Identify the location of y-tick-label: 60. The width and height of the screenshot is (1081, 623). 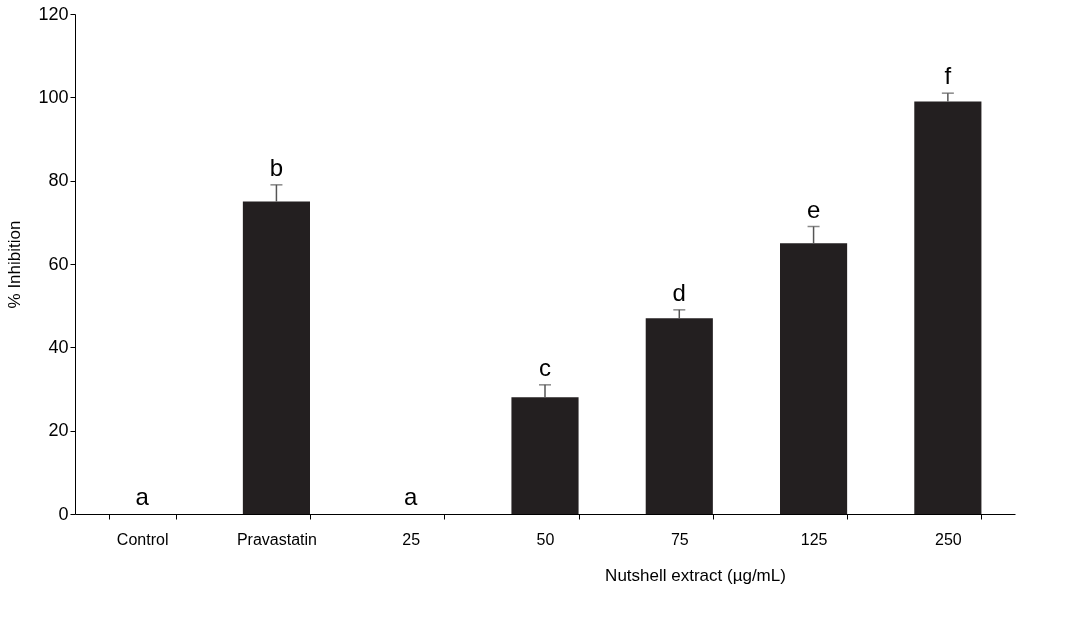
(58, 263).